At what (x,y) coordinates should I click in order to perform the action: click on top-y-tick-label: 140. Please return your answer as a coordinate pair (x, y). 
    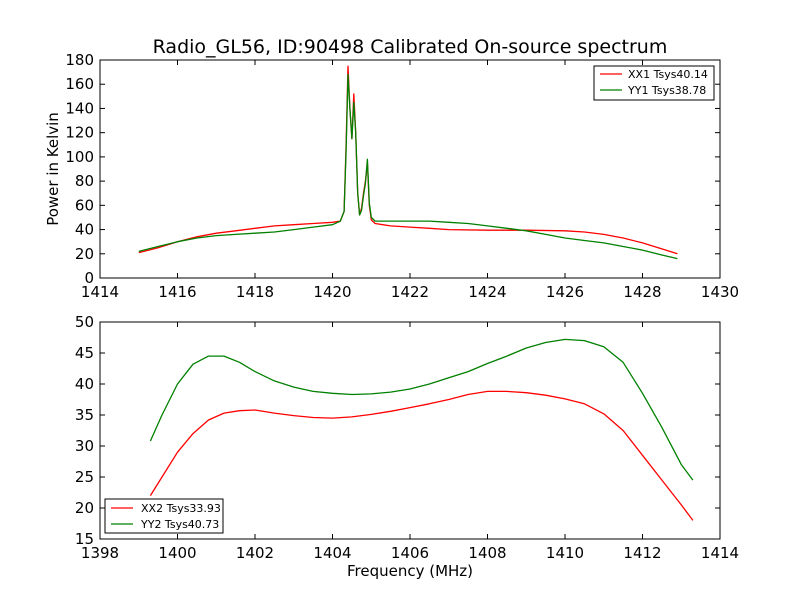
    Looking at the image, I should click on (79, 108).